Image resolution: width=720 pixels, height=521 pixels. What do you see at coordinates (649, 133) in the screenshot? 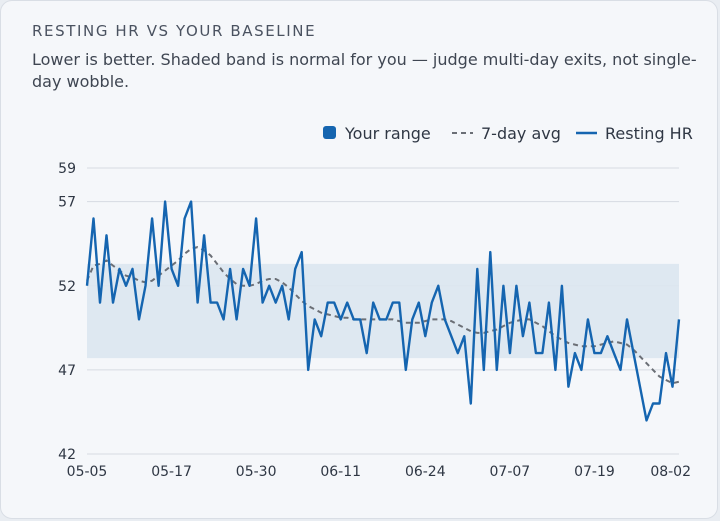
I see `legend-label-resting-hr: Resting HR` at bounding box center [649, 133].